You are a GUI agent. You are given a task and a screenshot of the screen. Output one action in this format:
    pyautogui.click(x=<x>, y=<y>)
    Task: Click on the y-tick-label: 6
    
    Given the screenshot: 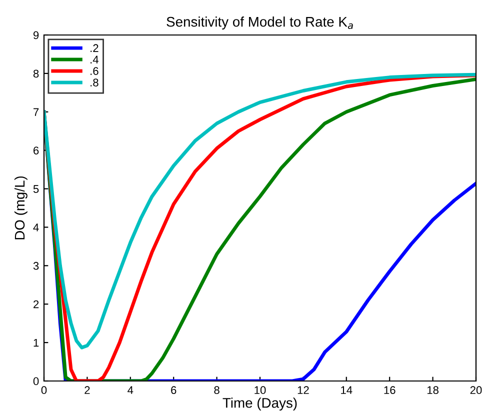 What is the action you would take?
    pyautogui.click(x=36, y=150)
    